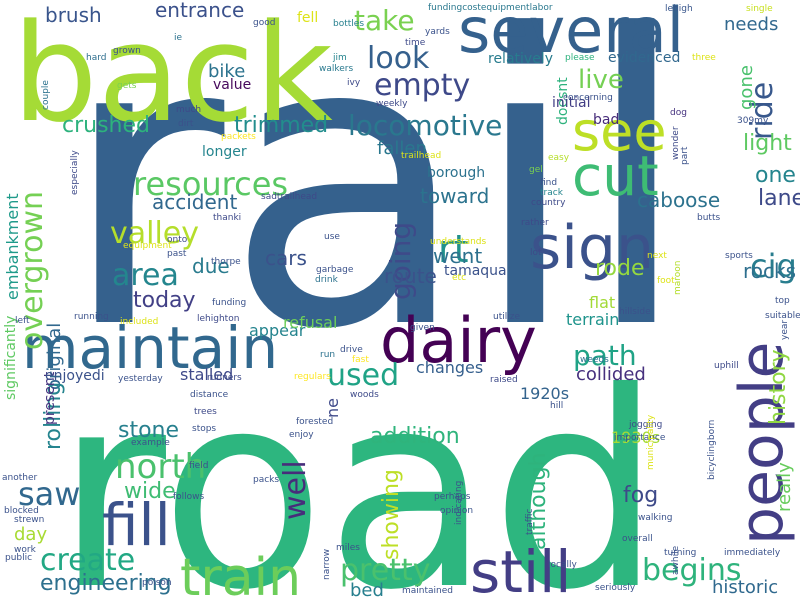  I want to click on cloud-word: flat, so click(602, 302).